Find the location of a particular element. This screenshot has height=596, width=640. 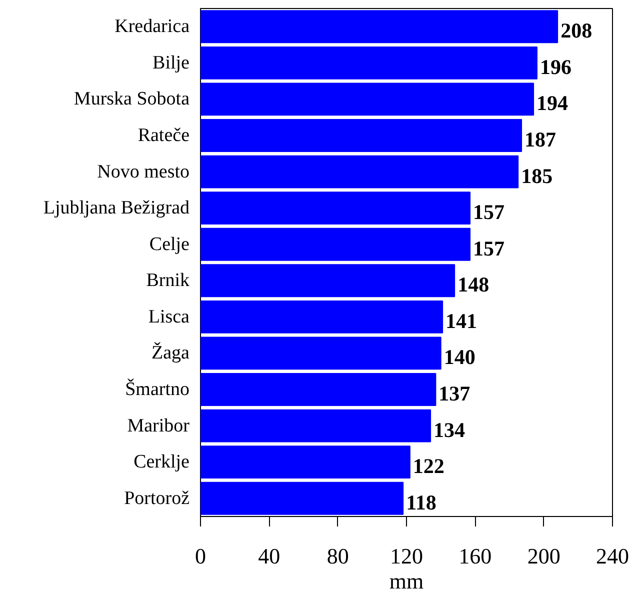

y-tick-label: Ljubljana Bežigrad is located at coordinates (116, 208).